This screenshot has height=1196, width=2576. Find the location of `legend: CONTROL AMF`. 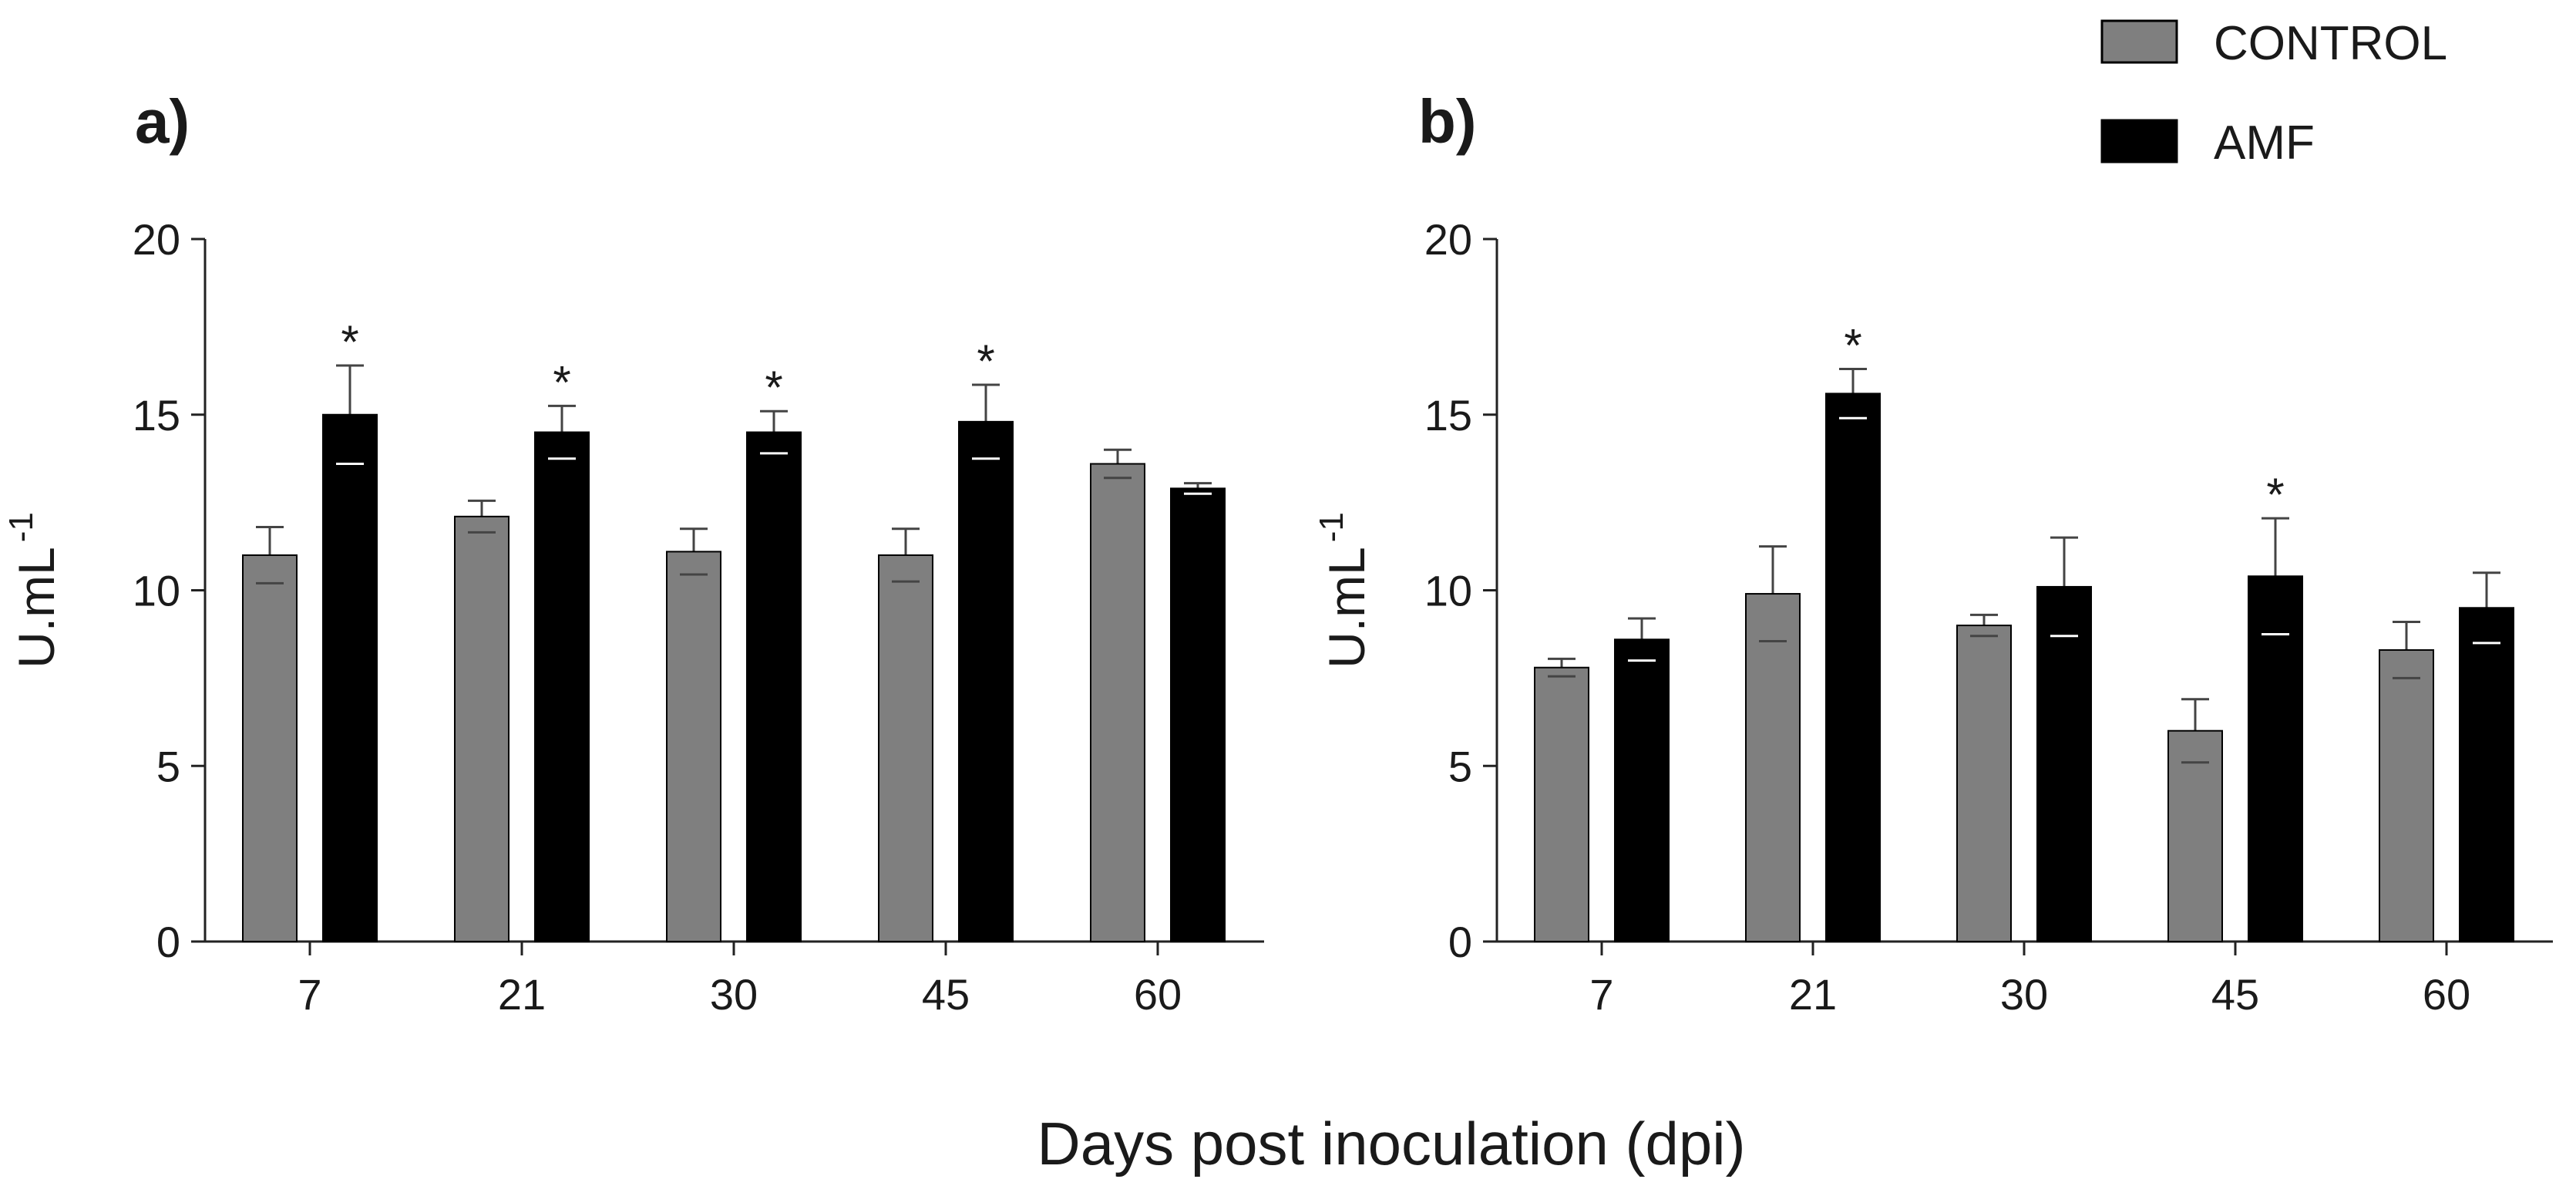

legend: CONTROL AMF is located at coordinates (2273, 93).